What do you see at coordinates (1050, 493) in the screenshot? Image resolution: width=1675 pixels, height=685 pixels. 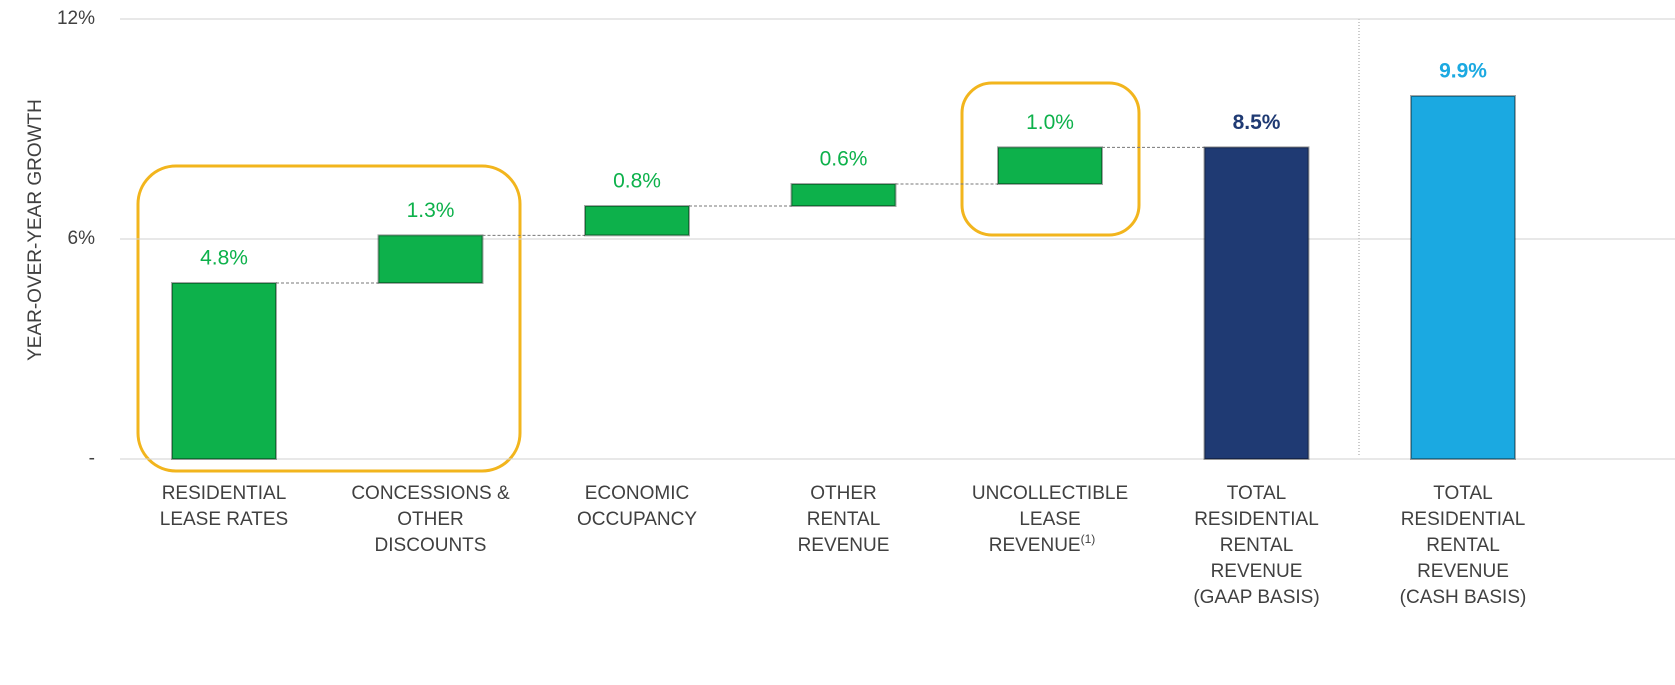 I see `x-tick-label: UNCOLLECTIBLE` at bounding box center [1050, 493].